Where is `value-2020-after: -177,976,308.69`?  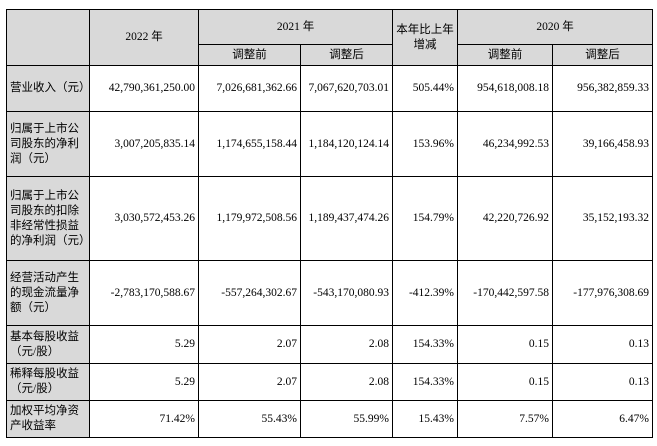
value-2020-after: -177,976,308.69 is located at coordinates (602, 293).